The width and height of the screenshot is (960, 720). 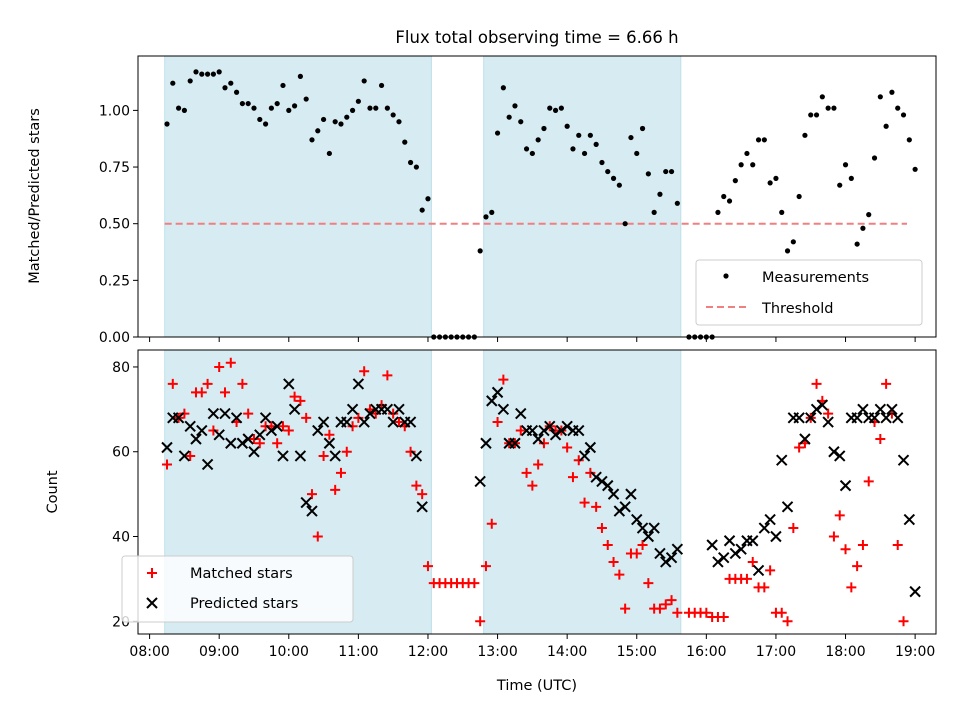 I want to click on x-tick-label: 14:00, so click(x=567, y=652).